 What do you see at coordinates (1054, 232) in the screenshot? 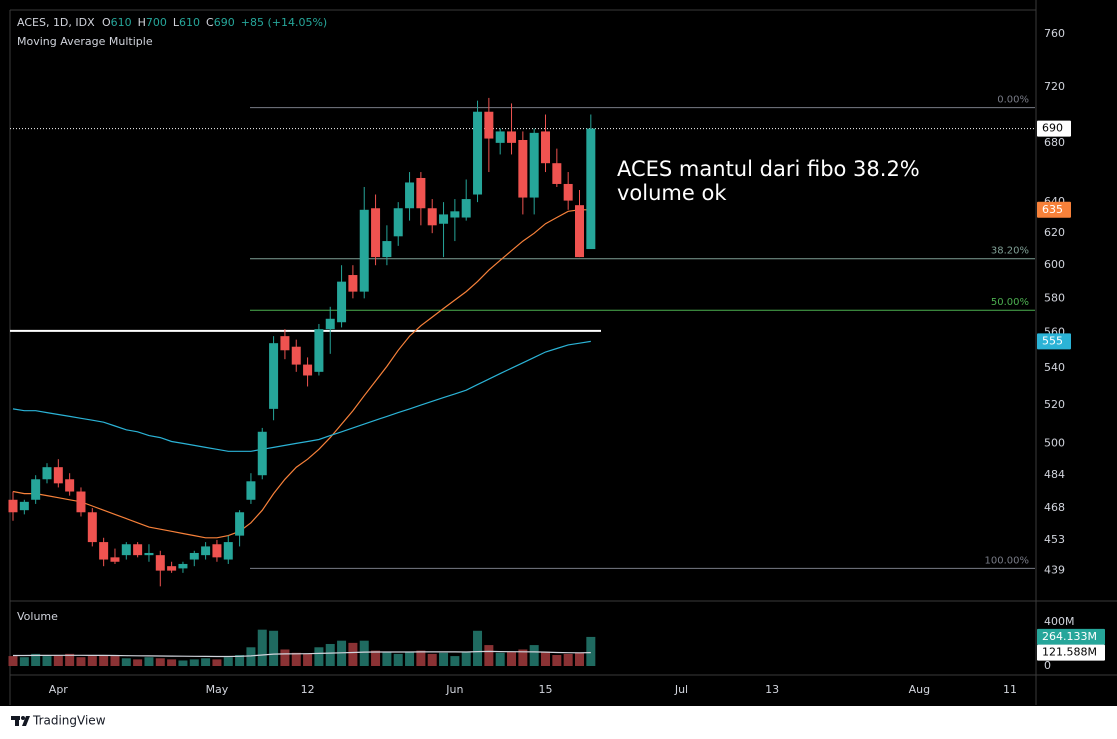
I see `y-tick-label: 620` at bounding box center [1054, 232].